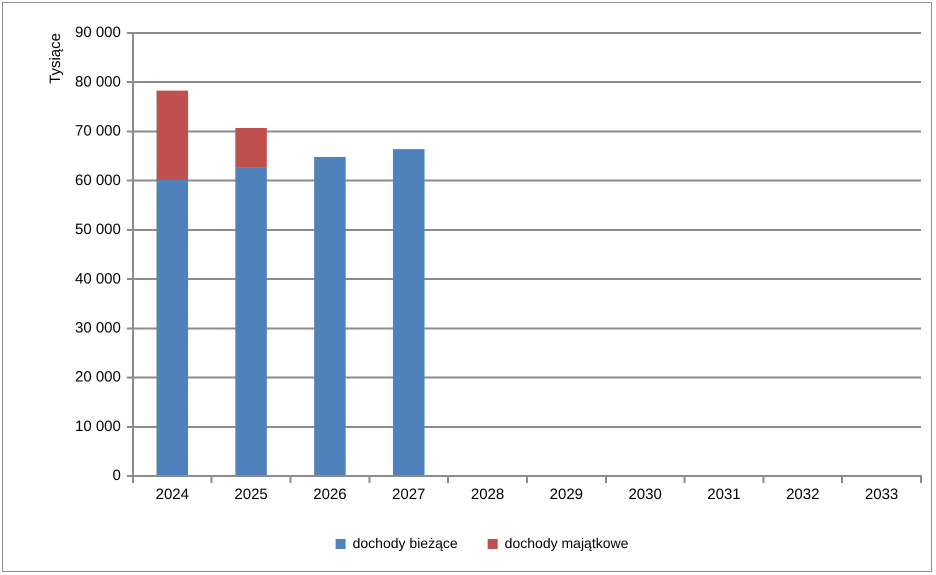 Image resolution: width=936 pixels, height=575 pixels. What do you see at coordinates (172, 495) in the screenshot?
I see `x-tick-label: 2024` at bounding box center [172, 495].